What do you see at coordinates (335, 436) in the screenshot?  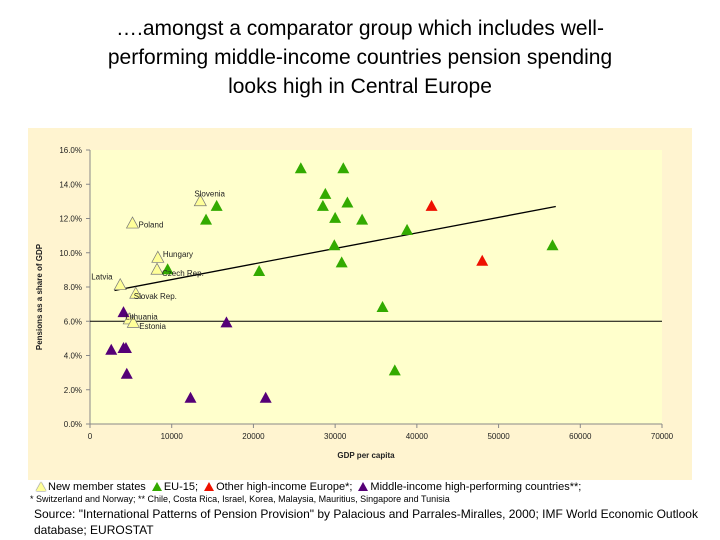 I see `x-tick-label: 30000` at bounding box center [335, 436].